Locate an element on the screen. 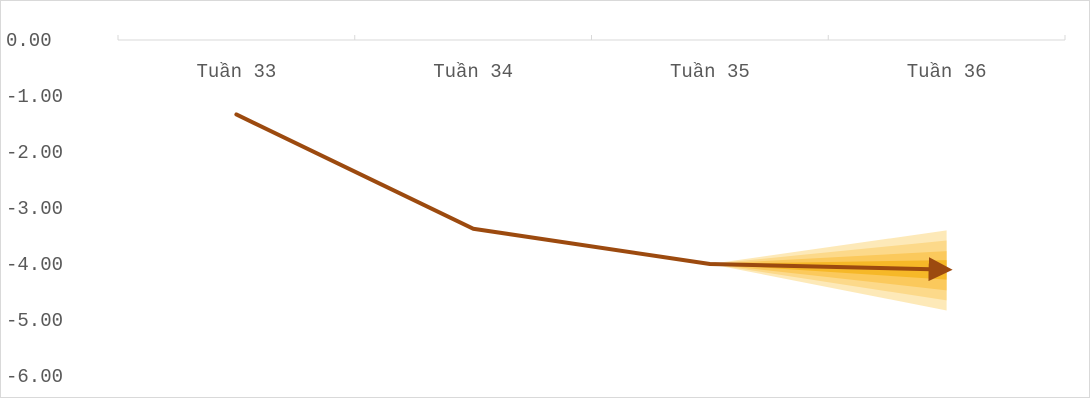  y-tick-label: -4.00 is located at coordinates (34, 265).